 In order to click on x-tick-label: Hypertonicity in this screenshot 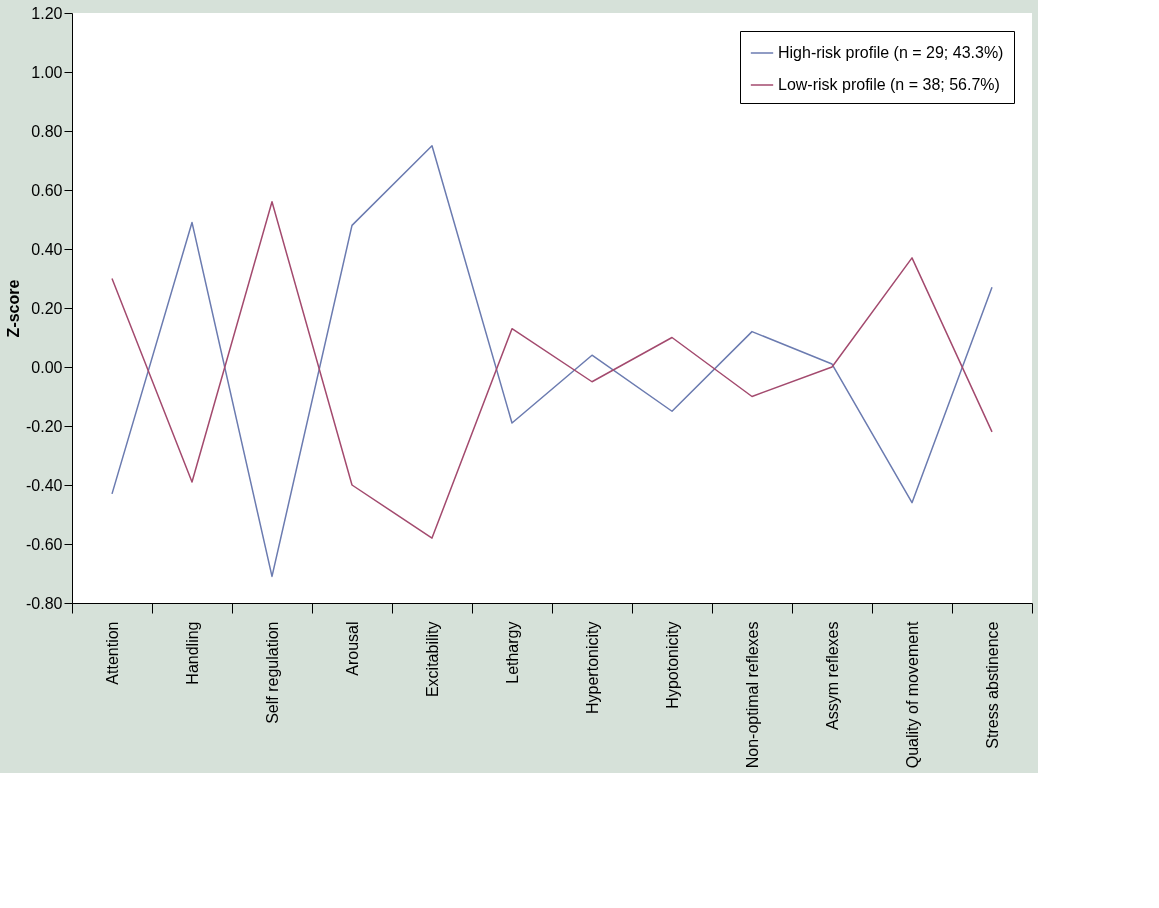, I will do `click(592, 667)`.